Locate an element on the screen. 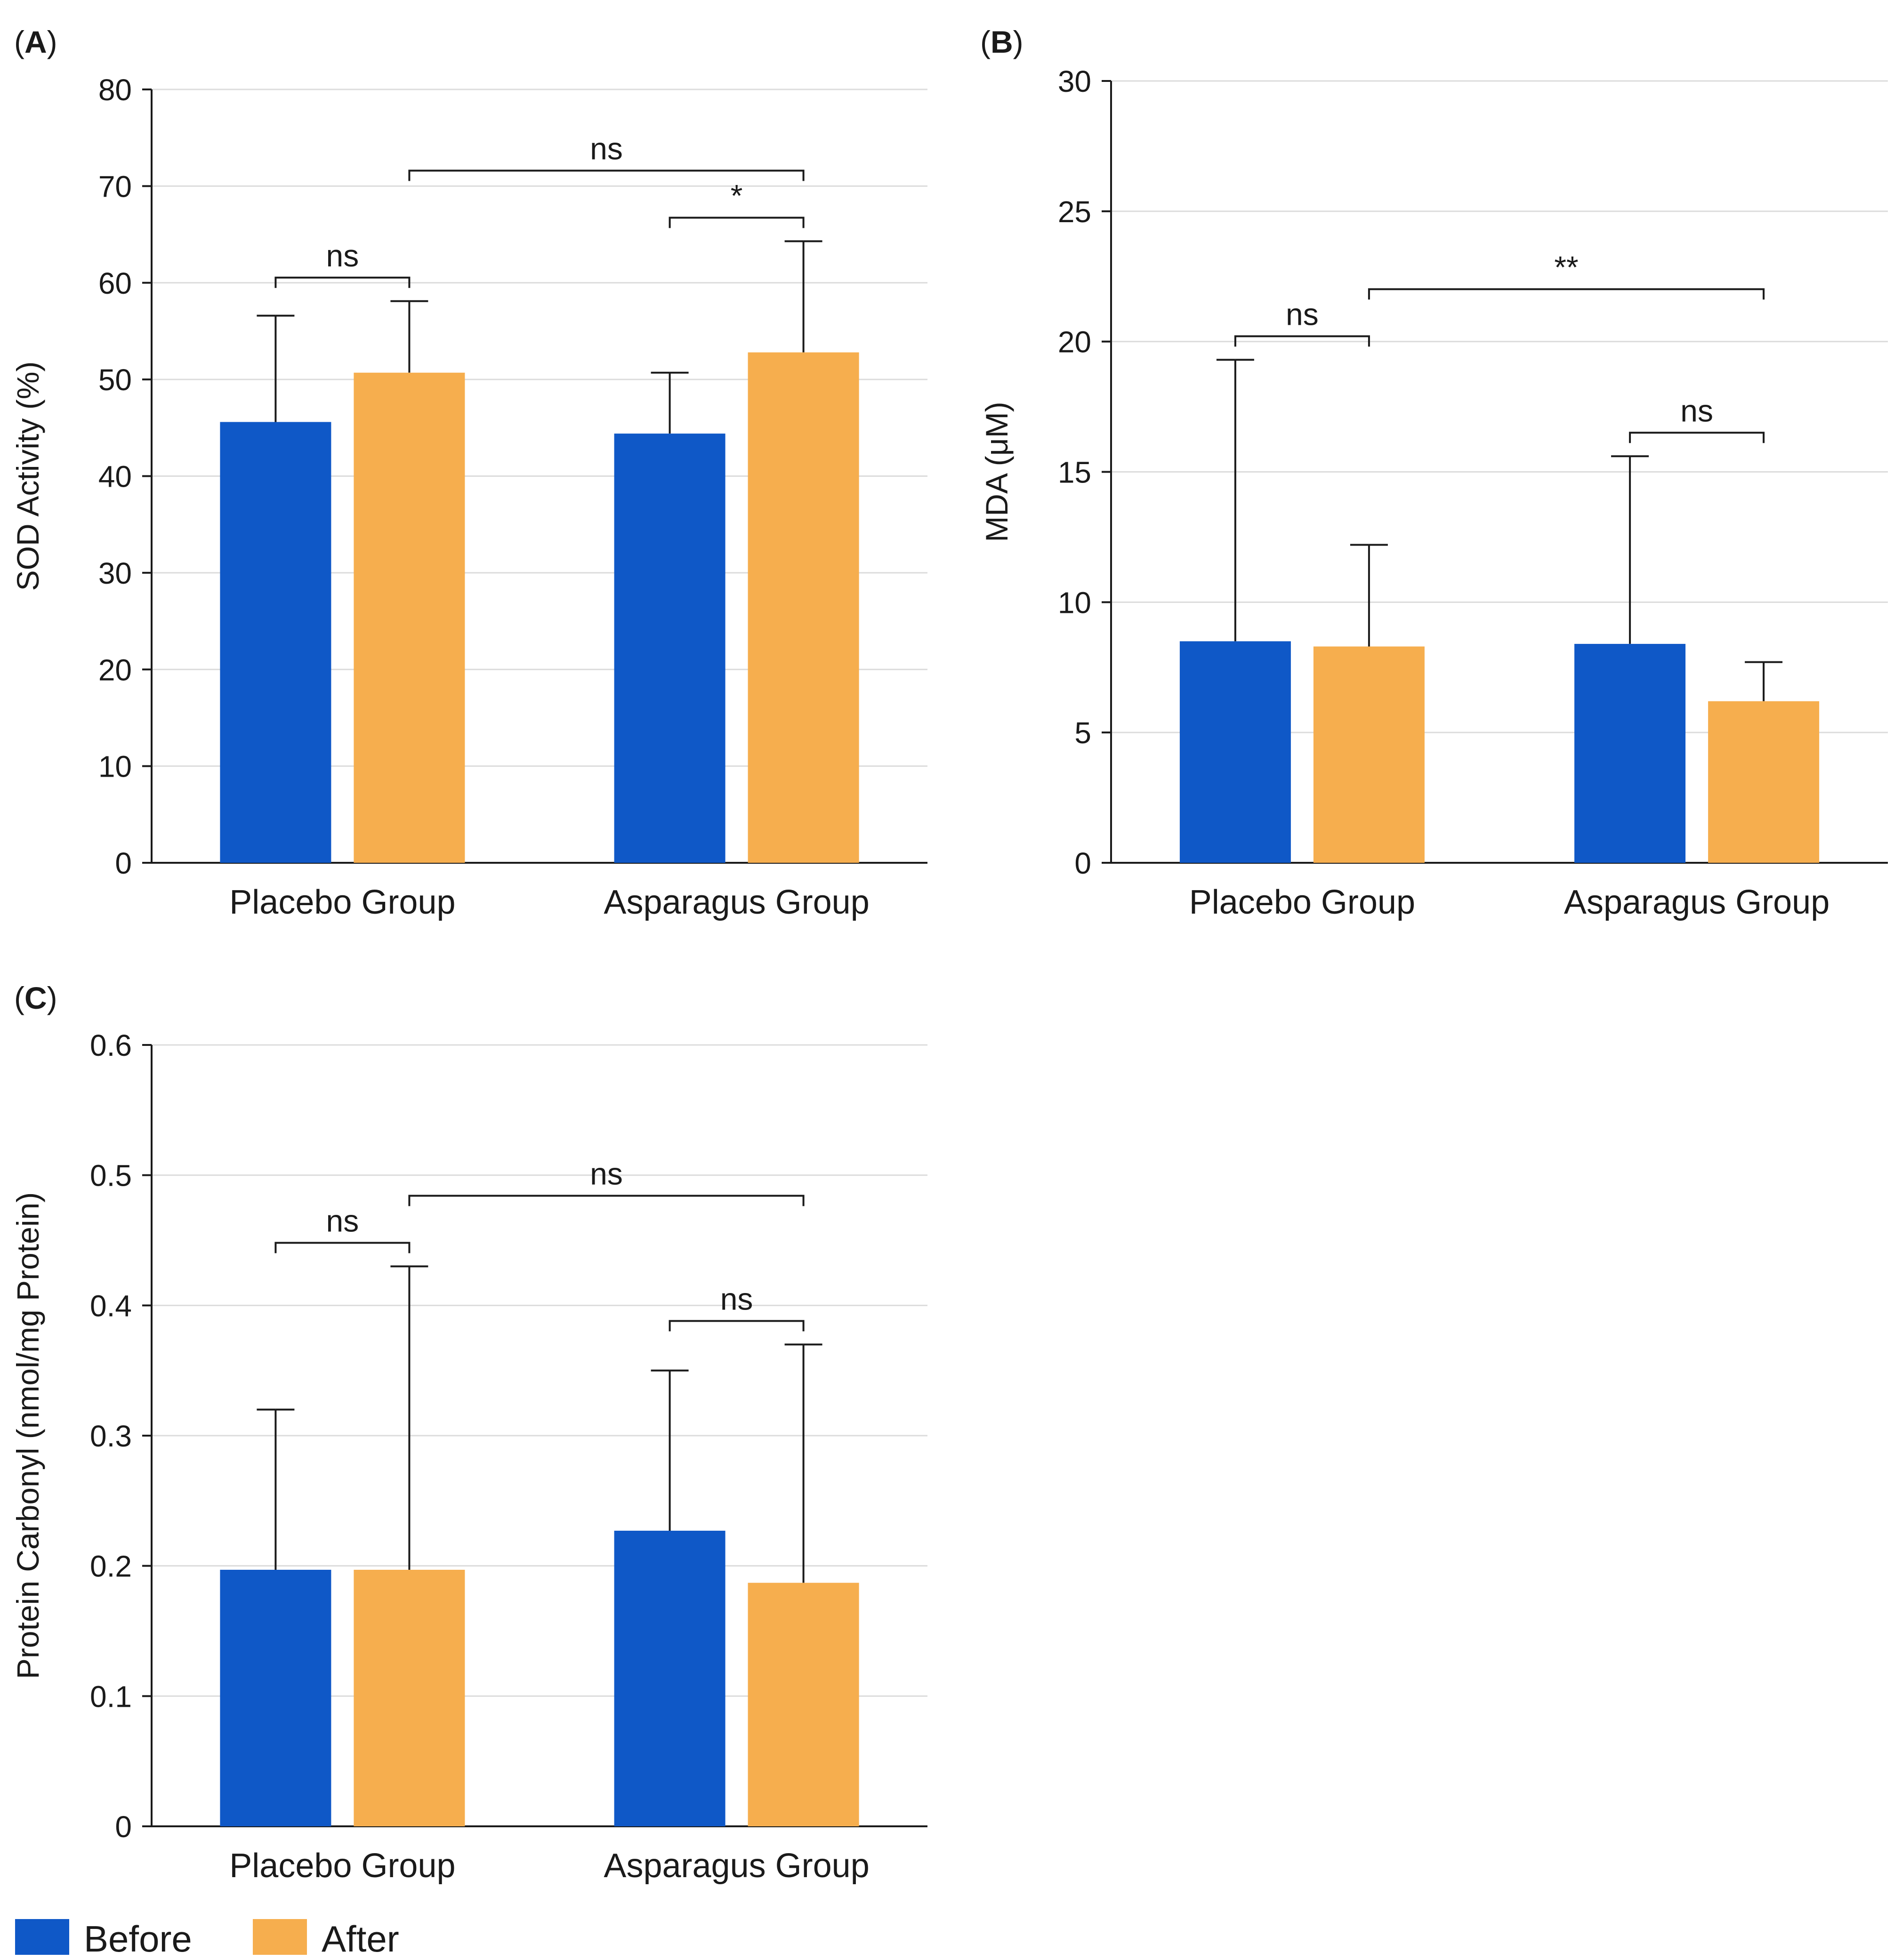 Image resolution: width=1902 pixels, height=1960 pixels. panel-letter: A is located at coordinates (35, 41).